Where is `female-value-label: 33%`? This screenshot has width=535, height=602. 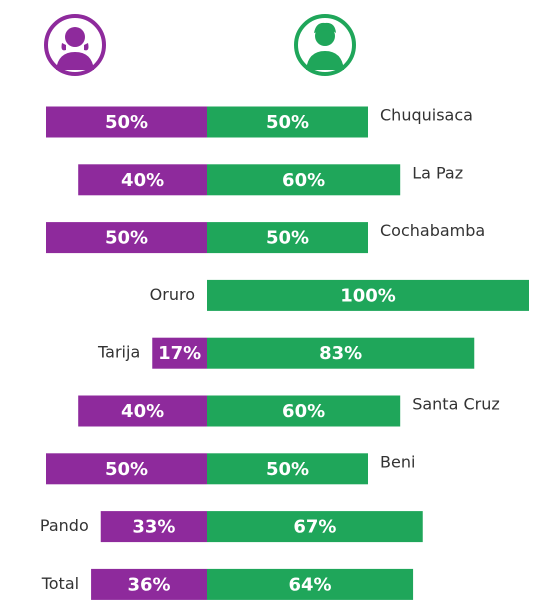
female-value-label: 33% is located at coordinates (153, 527).